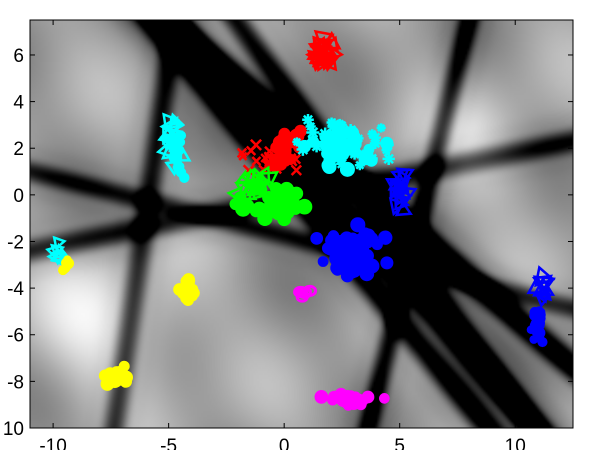 The width and height of the screenshot is (601, 450). I want to click on y-tick-label: -2, so click(15, 242).